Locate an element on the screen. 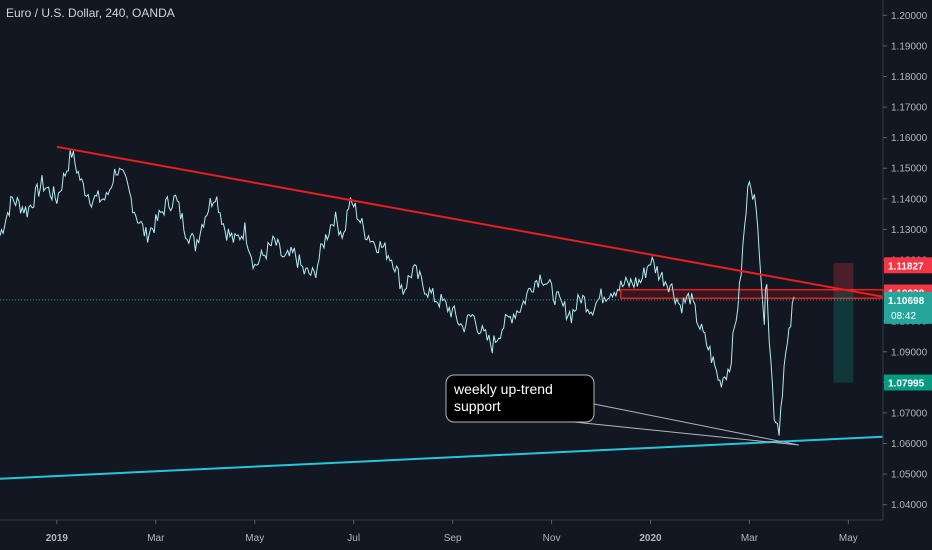 The image size is (932, 550). x-tick-label: Nov is located at coordinates (552, 538).